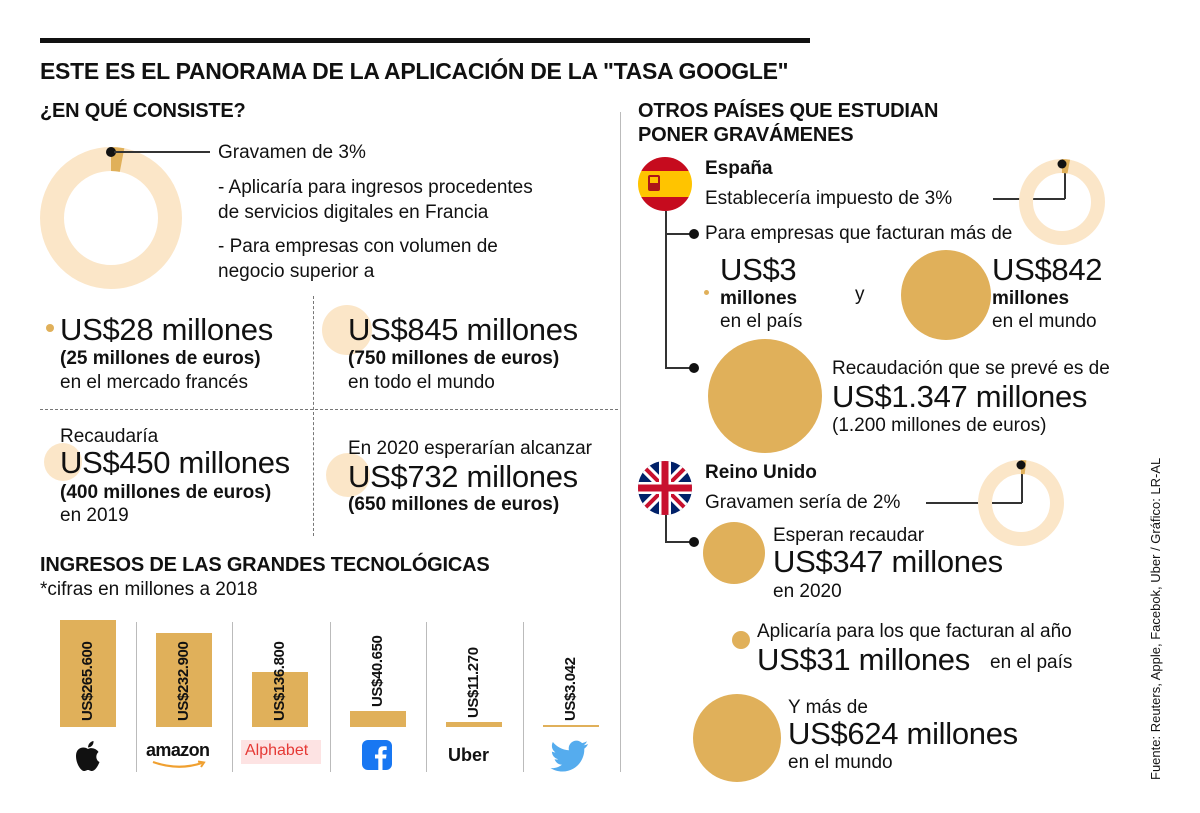 The width and height of the screenshot is (1200, 813). I want to click on spain-world-value: US$842, so click(1047, 269).